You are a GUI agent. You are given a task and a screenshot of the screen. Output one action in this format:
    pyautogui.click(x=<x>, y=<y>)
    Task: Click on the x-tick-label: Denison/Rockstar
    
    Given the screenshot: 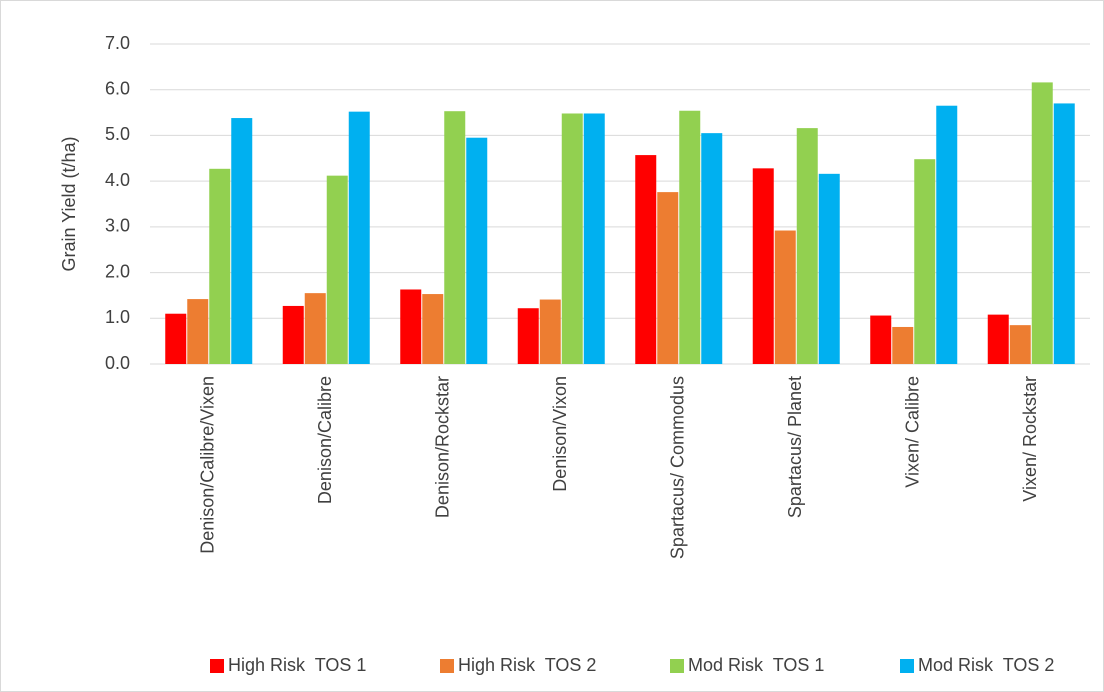 What is the action you would take?
    pyautogui.click(x=443, y=447)
    